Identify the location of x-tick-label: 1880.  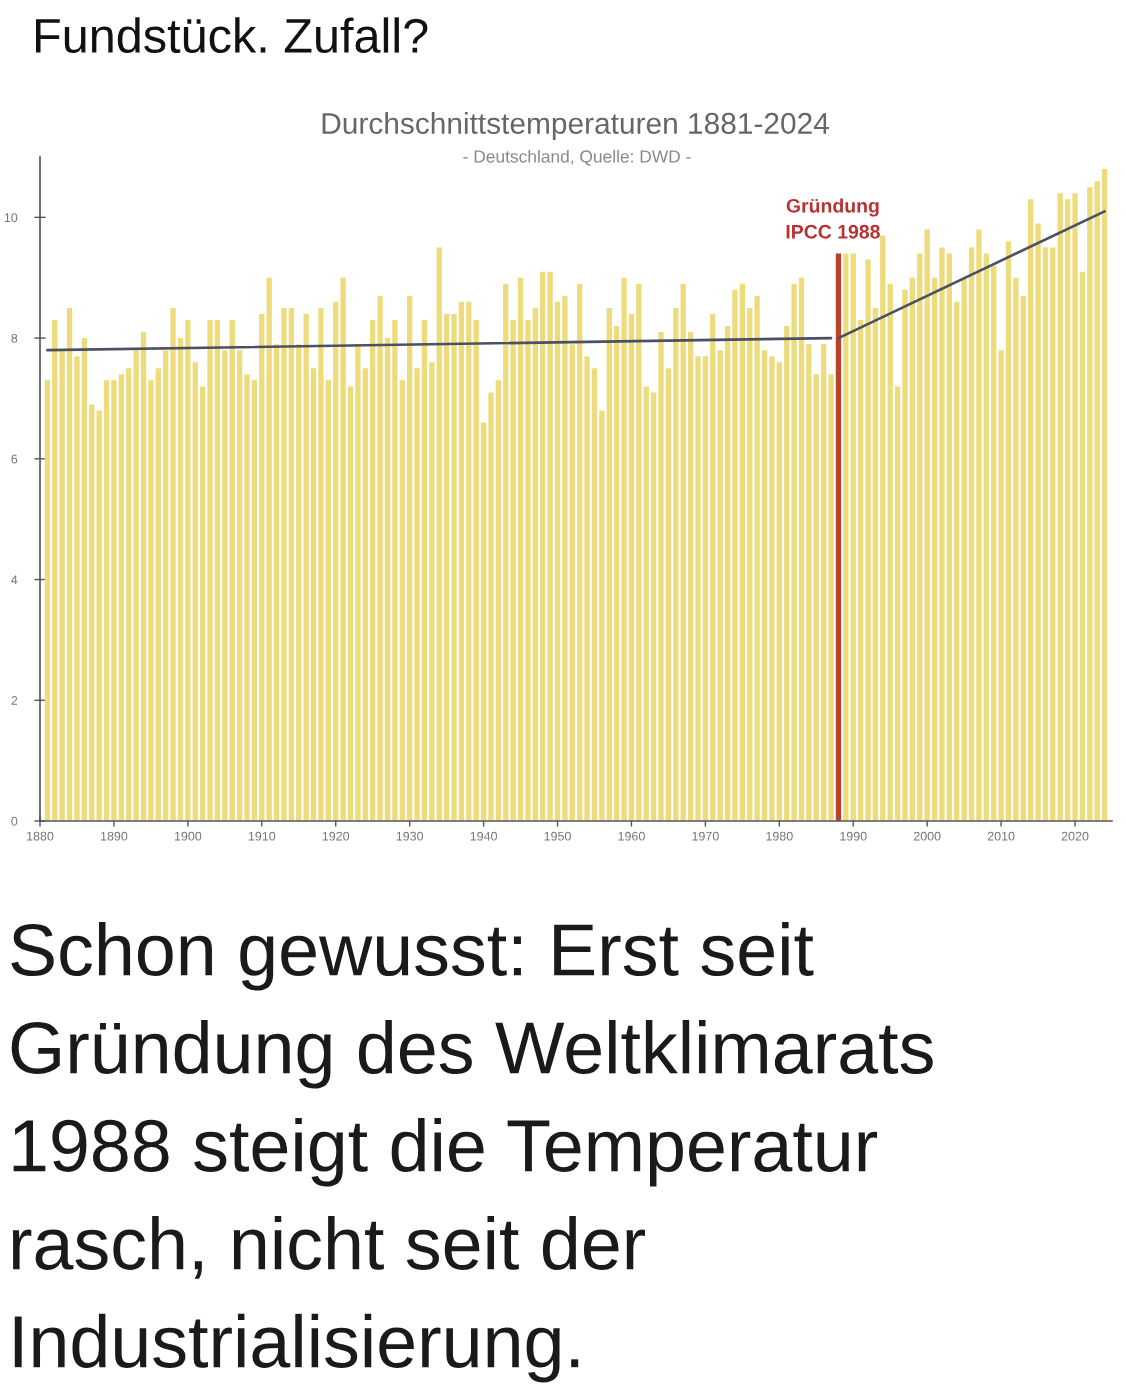
(40, 836).